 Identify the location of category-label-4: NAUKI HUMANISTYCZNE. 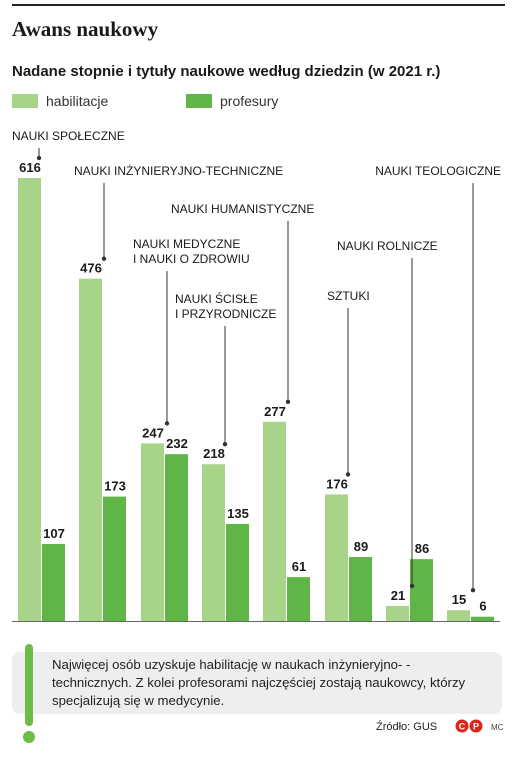
(242, 209).